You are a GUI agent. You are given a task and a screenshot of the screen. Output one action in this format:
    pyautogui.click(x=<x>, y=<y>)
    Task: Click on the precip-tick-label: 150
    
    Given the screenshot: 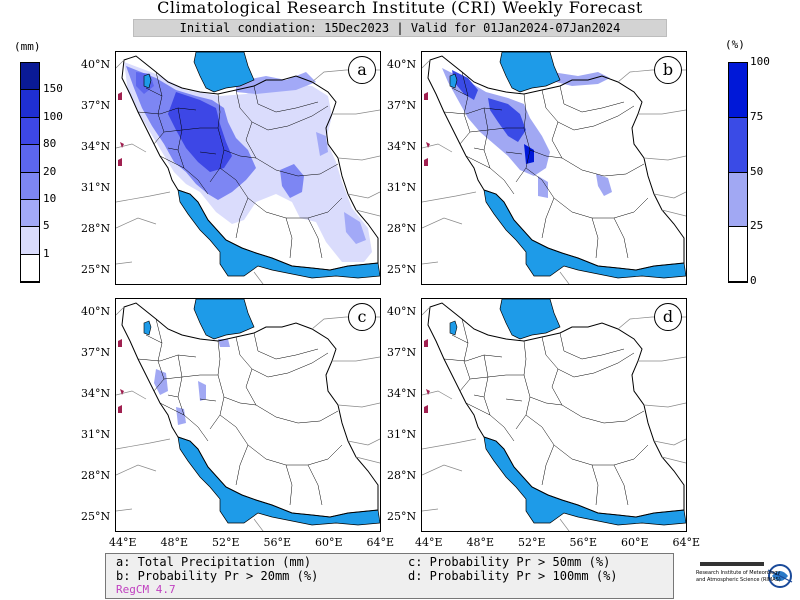 What is the action you would take?
    pyautogui.click(x=53, y=89)
    